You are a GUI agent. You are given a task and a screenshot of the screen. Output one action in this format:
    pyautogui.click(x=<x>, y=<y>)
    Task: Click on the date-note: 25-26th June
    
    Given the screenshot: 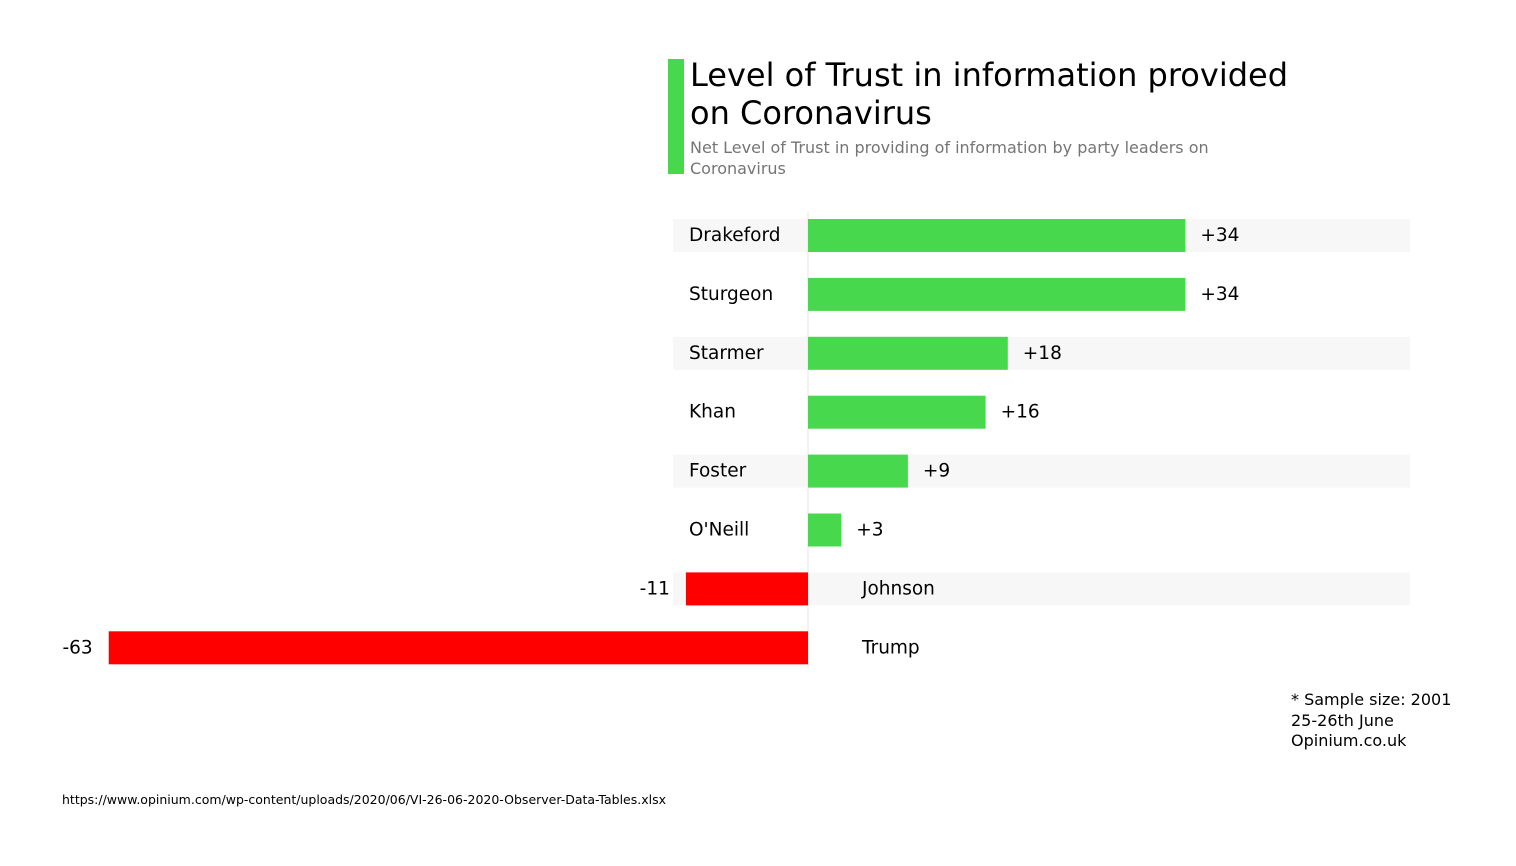 What is the action you would take?
    pyautogui.click(x=1342, y=720)
    